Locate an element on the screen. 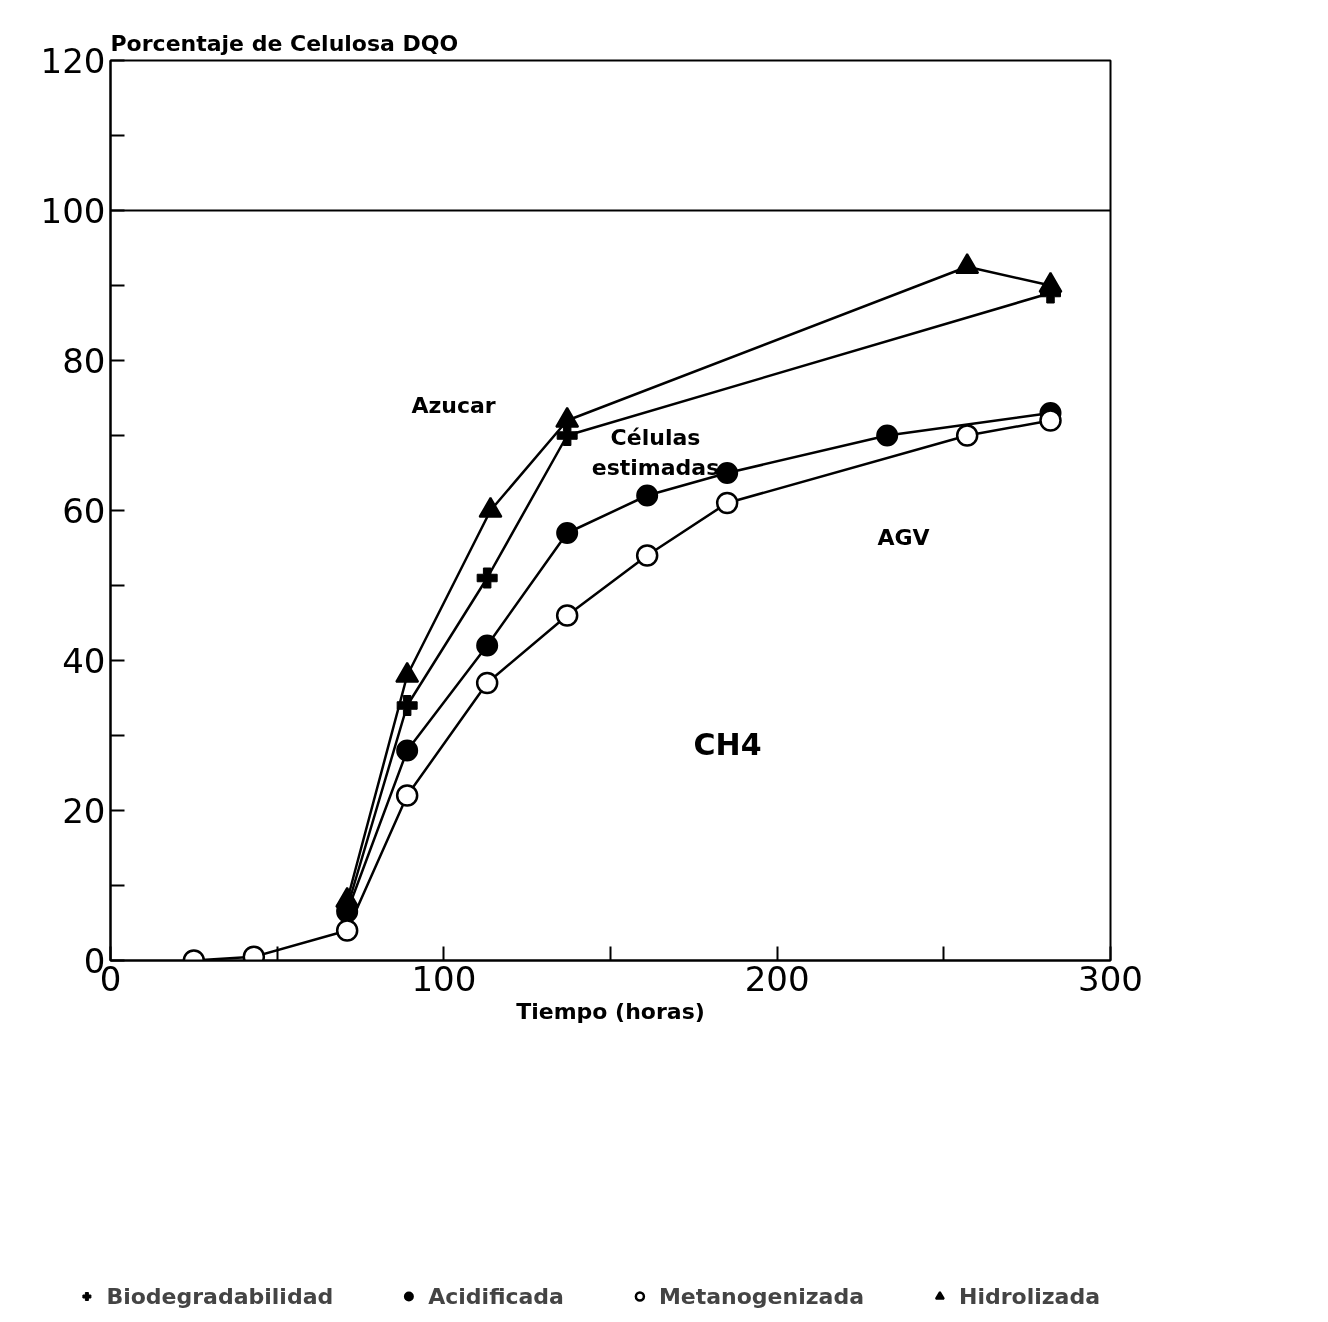 This screenshot has height=1322, width=1328. x-axis-title: Tiempo (horas) is located at coordinates (610, 1011).